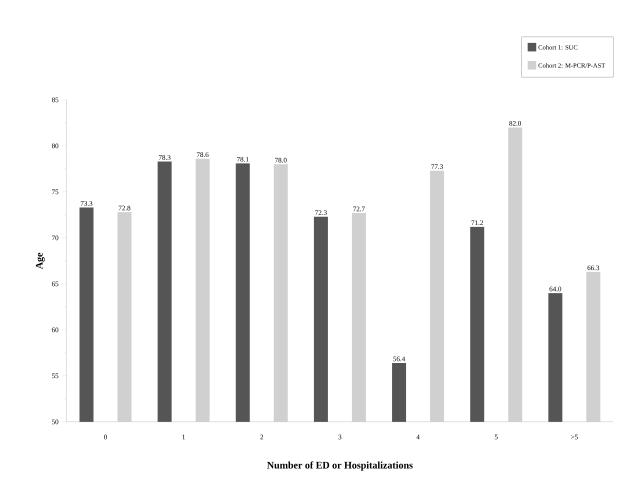 This screenshot has height=478, width=638. What do you see at coordinates (340, 466) in the screenshot?
I see `x-axis-title: Number of ED or Hospitalizations` at bounding box center [340, 466].